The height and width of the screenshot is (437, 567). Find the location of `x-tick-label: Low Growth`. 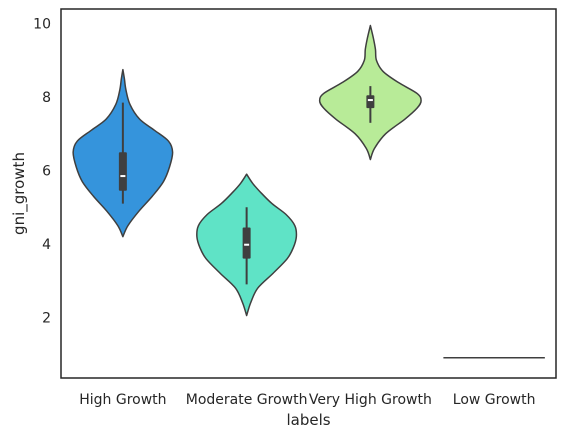

x-tick-label: Low Growth is located at coordinates (494, 400).